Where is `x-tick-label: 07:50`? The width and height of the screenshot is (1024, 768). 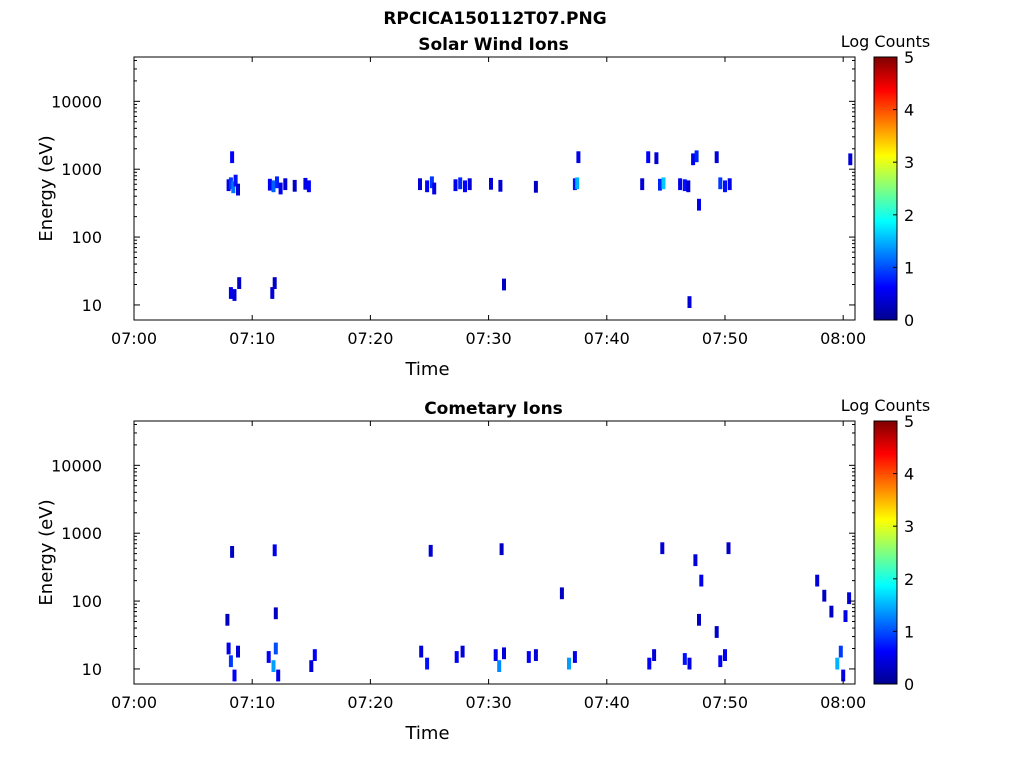 x-tick-label: 07:50 is located at coordinates (725, 338).